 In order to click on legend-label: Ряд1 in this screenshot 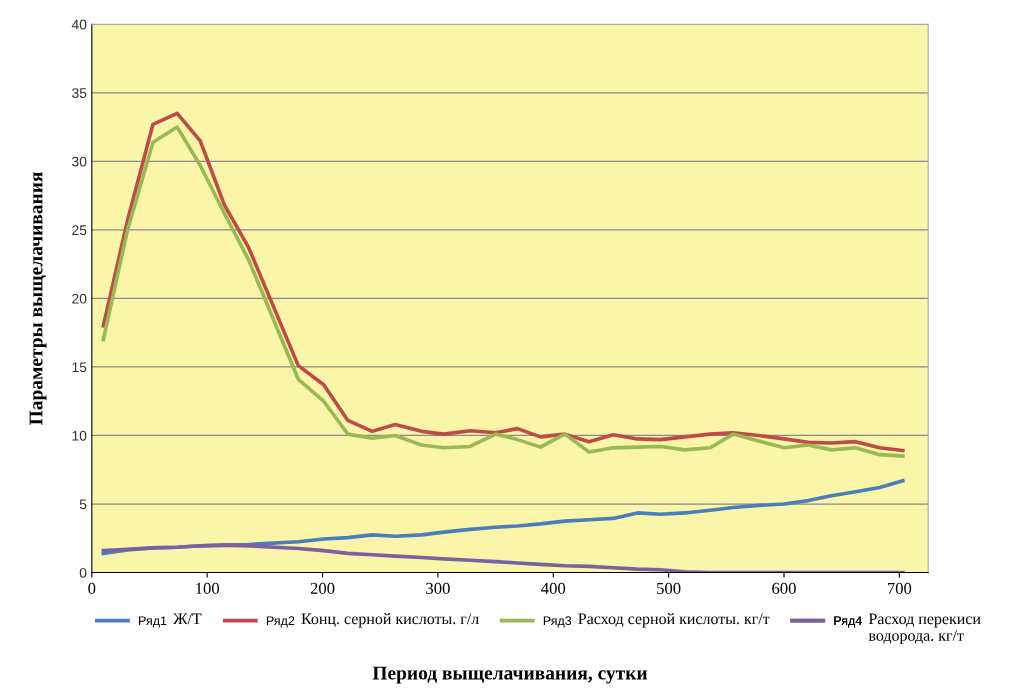, I will do `click(153, 622)`.